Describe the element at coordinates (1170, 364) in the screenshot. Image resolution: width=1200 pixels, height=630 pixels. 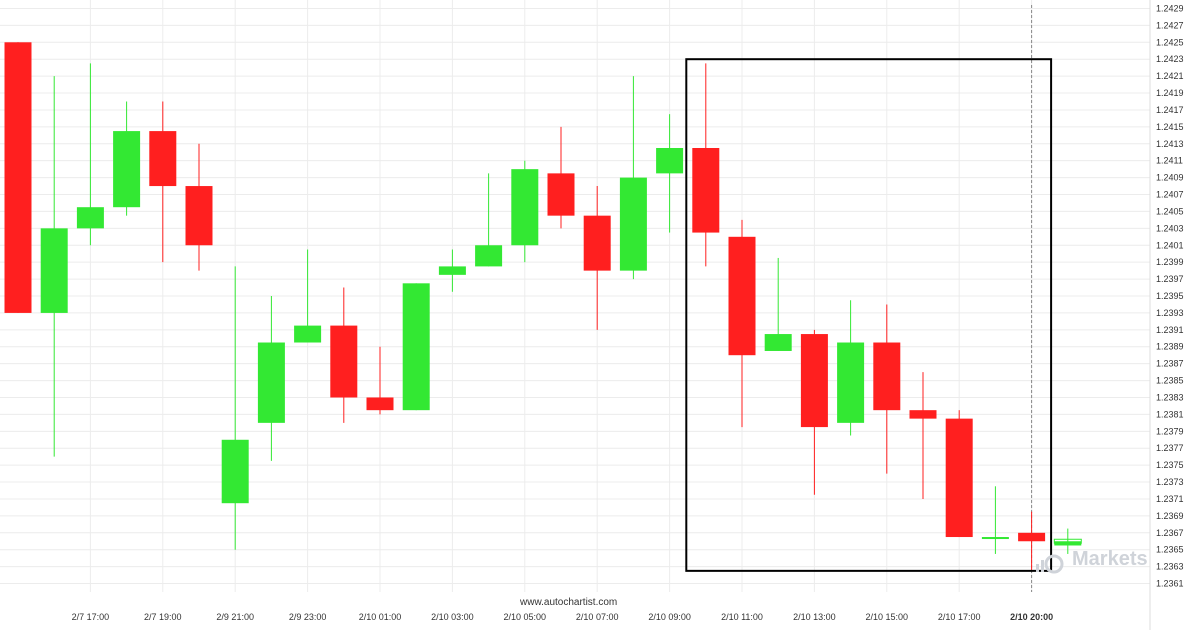
I see `y-tick-label: 1.2387` at that location.